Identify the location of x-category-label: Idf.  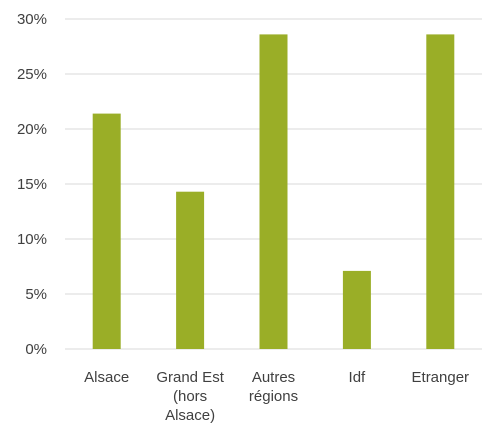
(358, 377).